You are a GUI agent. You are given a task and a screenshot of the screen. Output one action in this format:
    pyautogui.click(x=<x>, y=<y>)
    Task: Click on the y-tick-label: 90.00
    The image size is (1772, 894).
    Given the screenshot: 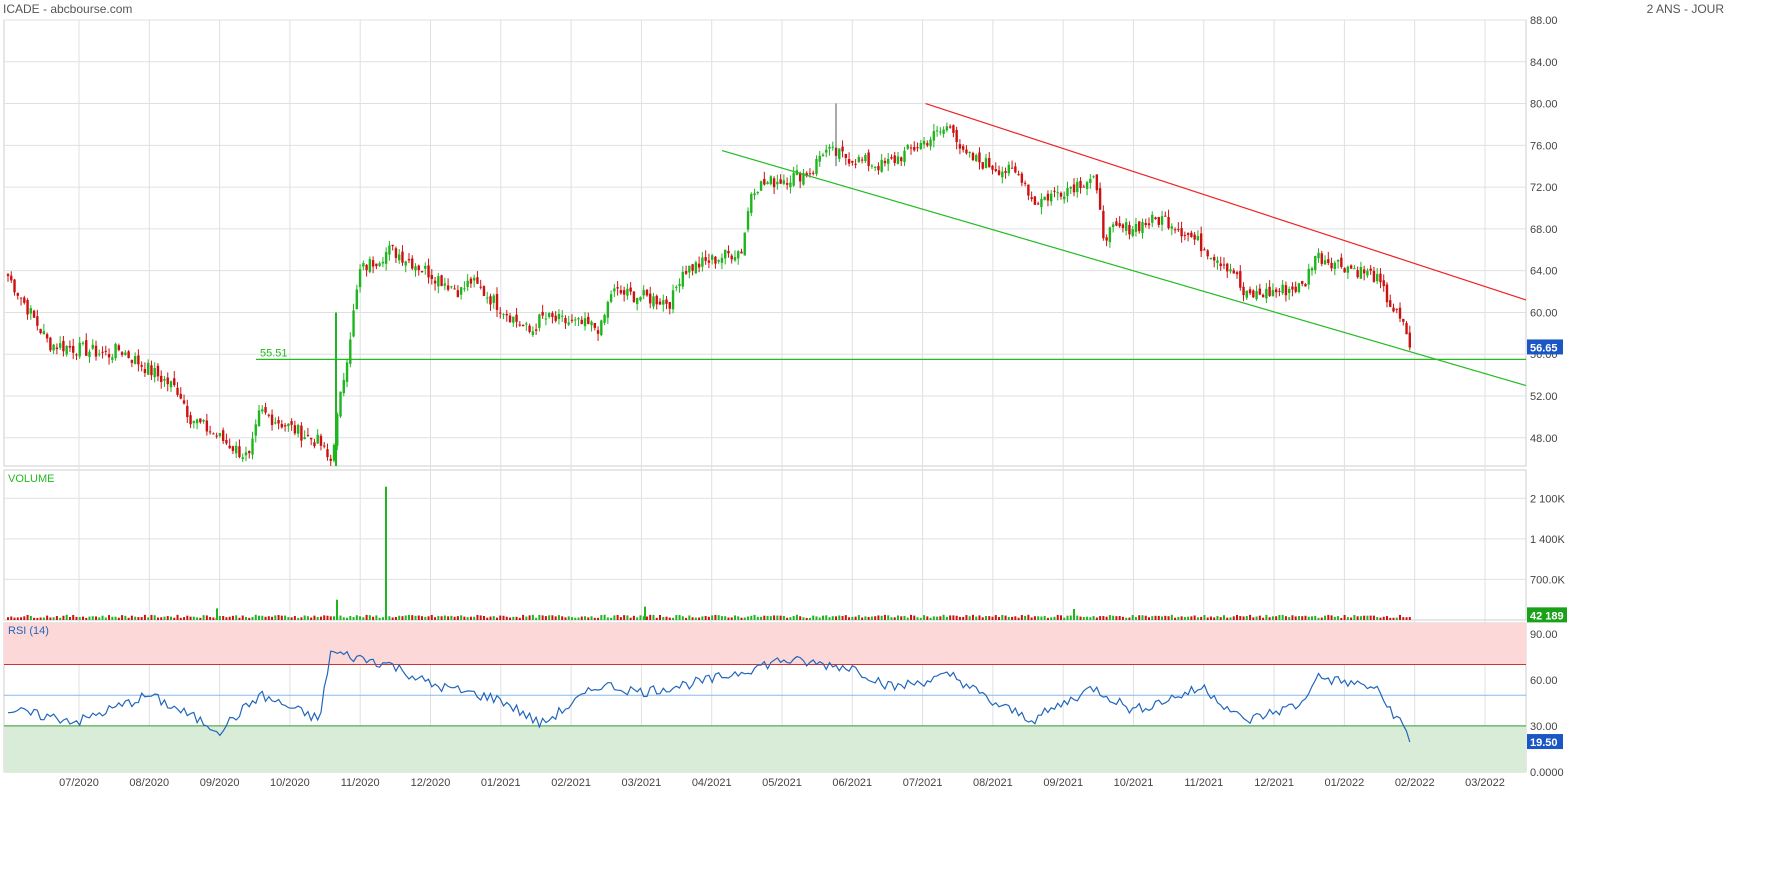 What is the action you would take?
    pyautogui.click(x=1544, y=635)
    